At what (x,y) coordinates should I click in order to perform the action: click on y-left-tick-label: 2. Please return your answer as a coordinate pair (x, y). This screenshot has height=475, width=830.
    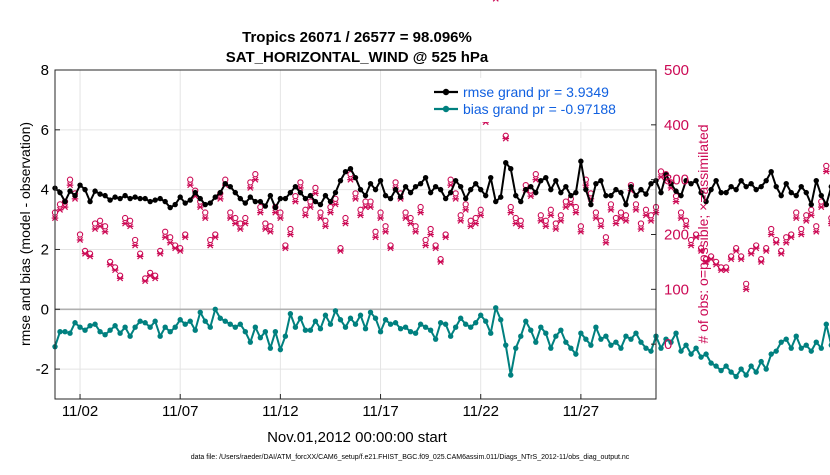
    Looking at the image, I should click on (45, 249).